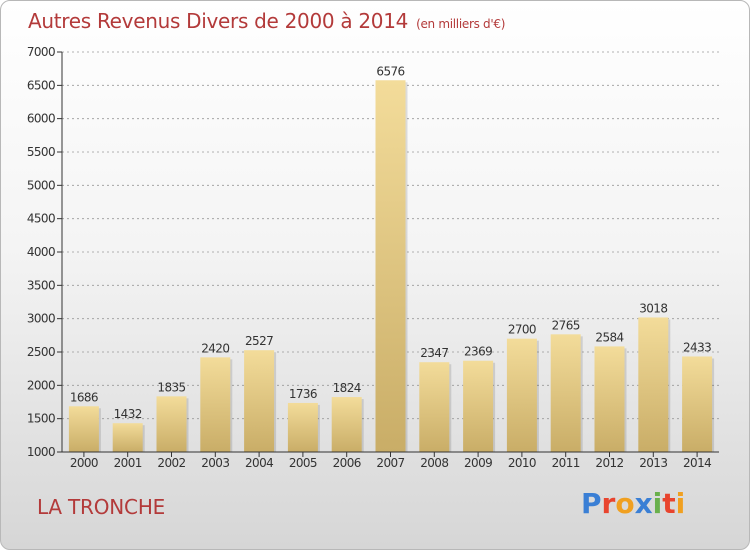 This screenshot has width=750, height=550. What do you see at coordinates (215, 404) in the screenshot?
I see `bar-2003` at bounding box center [215, 404].